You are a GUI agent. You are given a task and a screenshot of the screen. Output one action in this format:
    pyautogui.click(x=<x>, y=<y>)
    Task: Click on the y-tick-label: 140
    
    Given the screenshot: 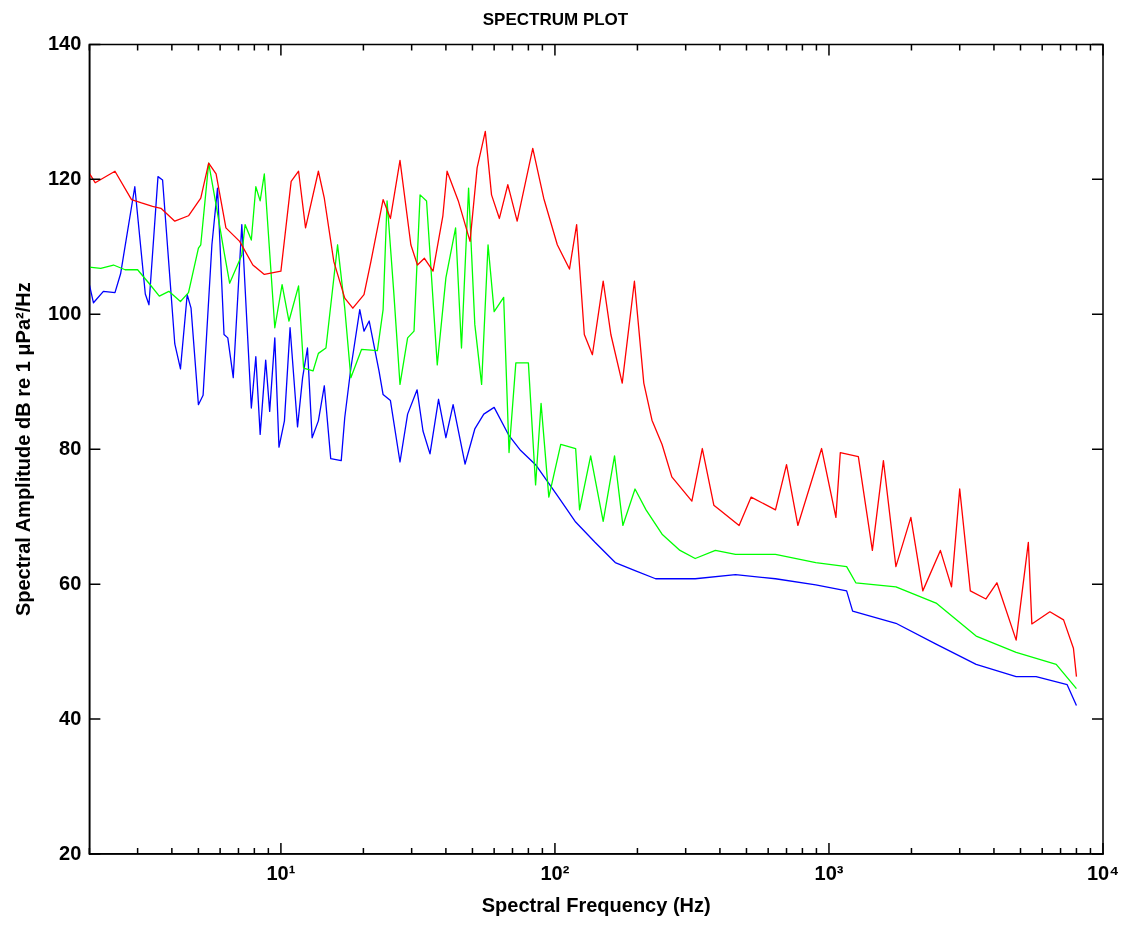 What is the action you would take?
    pyautogui.click(x=64, y=42)
    